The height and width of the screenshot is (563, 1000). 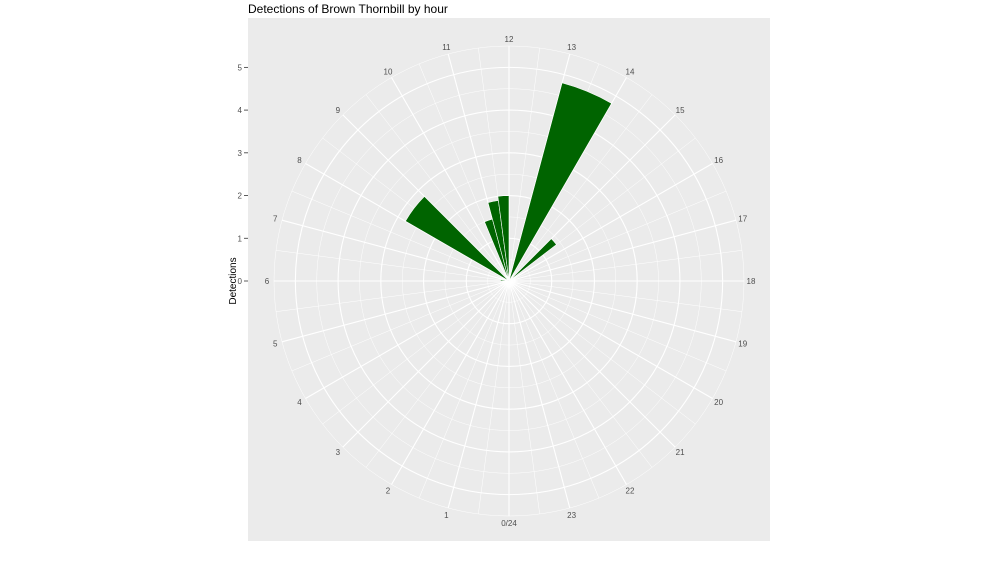 I want to click on x-tick-label: 19, so click(x=742, y=344).